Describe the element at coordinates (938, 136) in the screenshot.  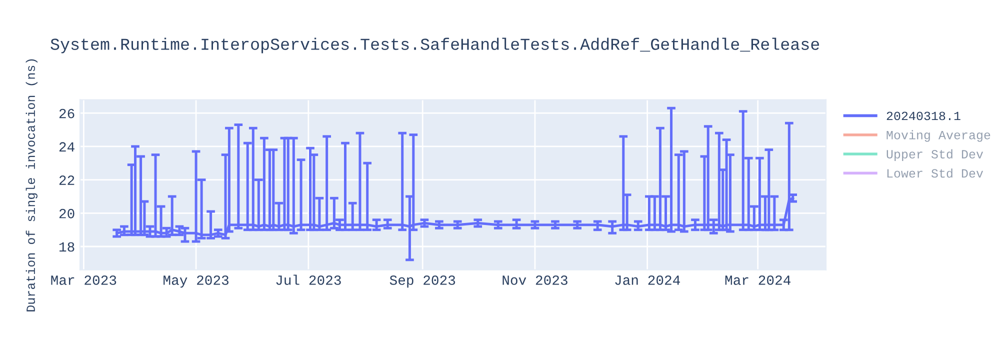
I see `legend-label: Moving Average` at that location.